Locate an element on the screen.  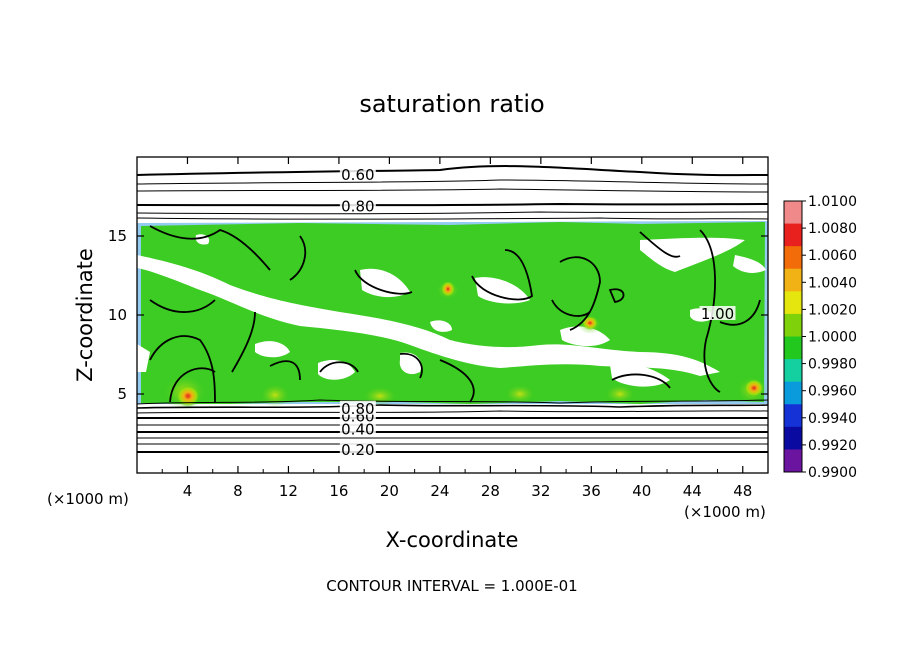
colorbar-level-label: 0.9960 is located at coordinates (832, 392).